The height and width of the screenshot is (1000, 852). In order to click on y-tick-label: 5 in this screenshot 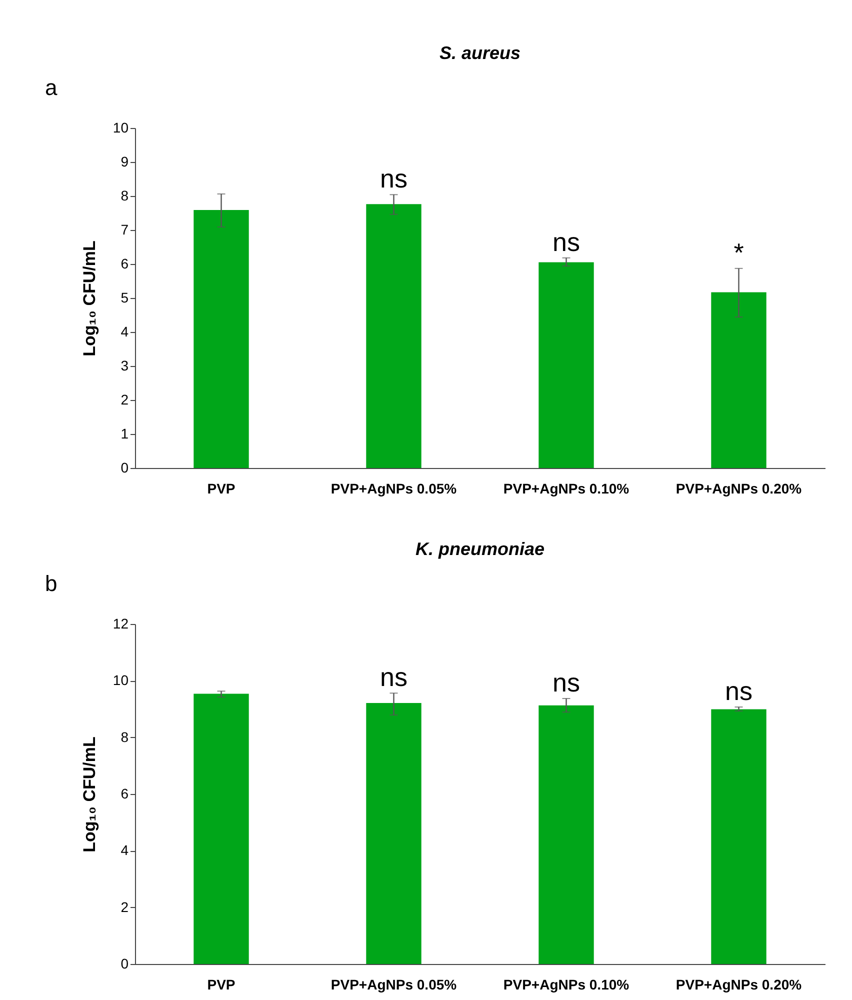, I will do `click(124, 298)`.